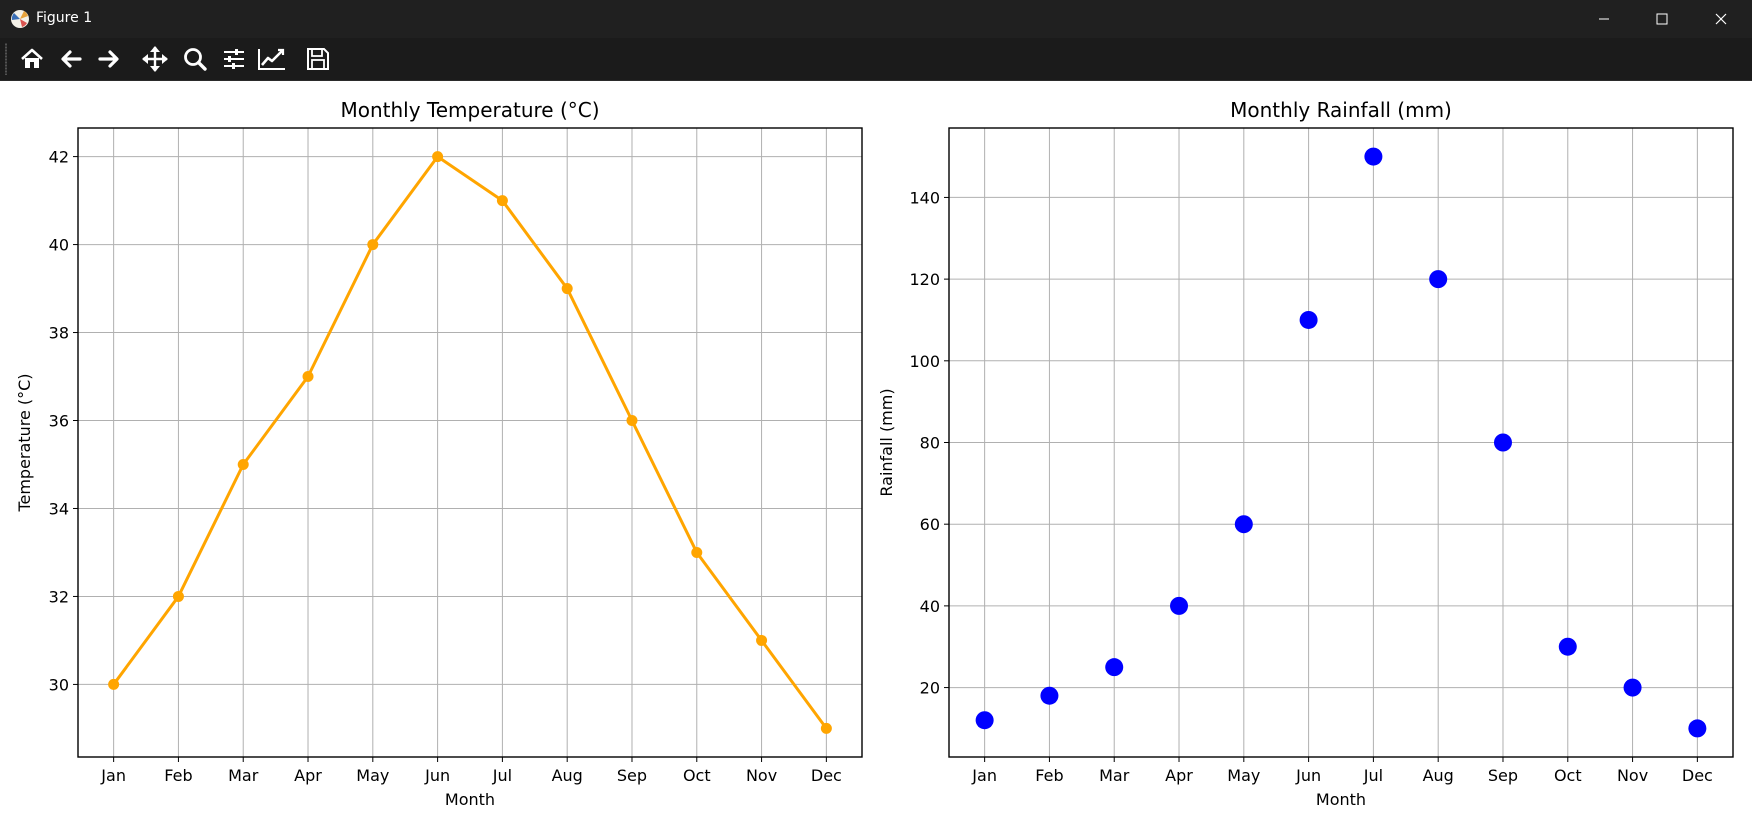  What do you see at coordinates (930, 688) in the screenshot?
I see `y-tick-label: 20` at bounding box center [930, 688].